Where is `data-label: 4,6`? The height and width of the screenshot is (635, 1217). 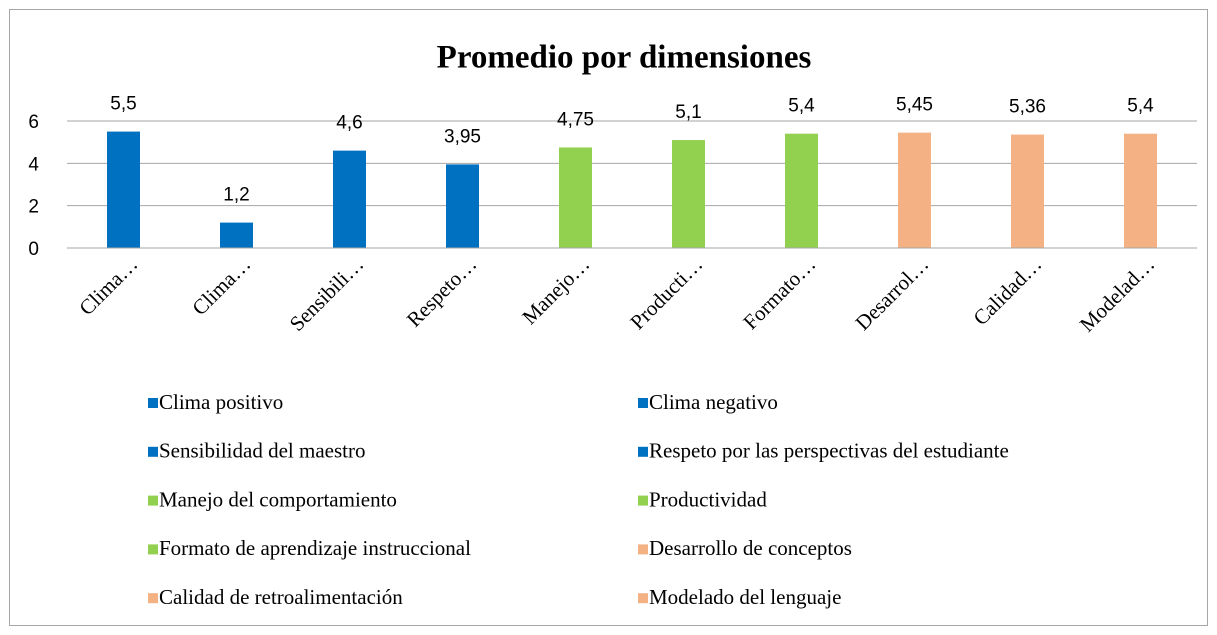
data-label: 4,6 is located at coordinates (349, 123).